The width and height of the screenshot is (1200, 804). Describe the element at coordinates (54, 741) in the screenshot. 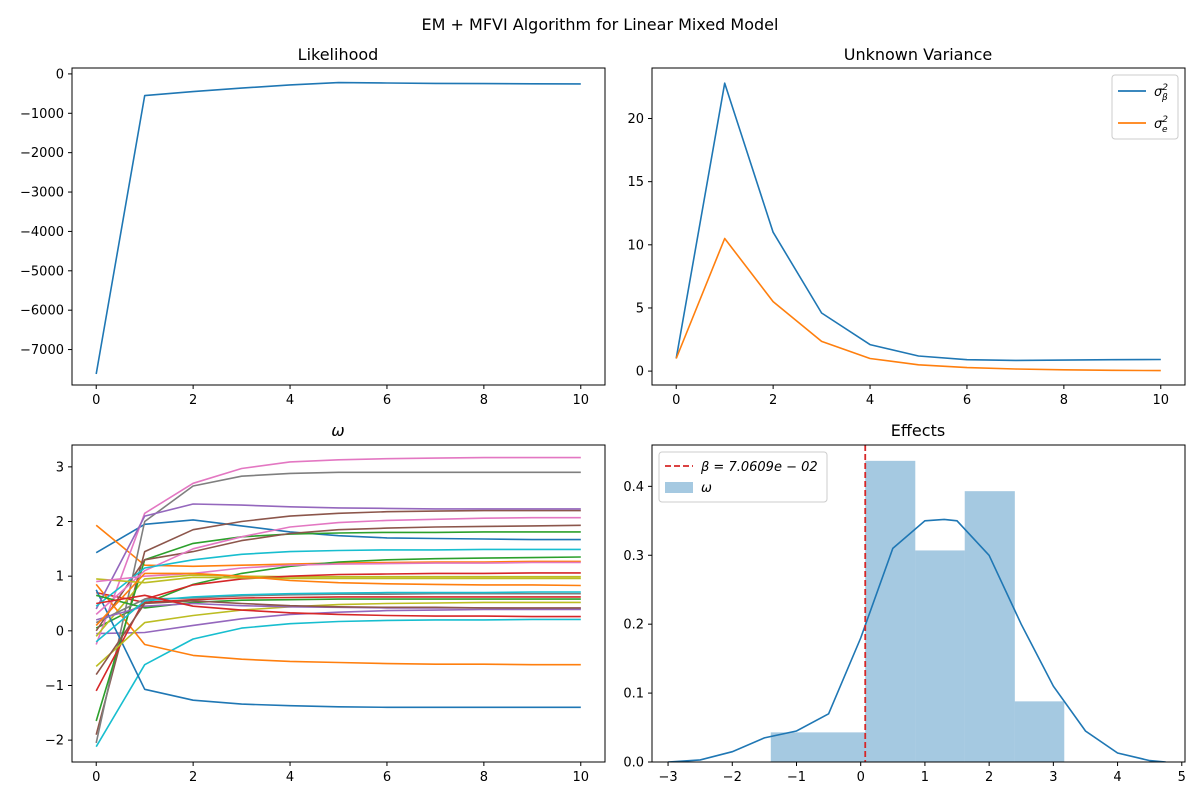

I see `y-tick-label: −2` at that location.